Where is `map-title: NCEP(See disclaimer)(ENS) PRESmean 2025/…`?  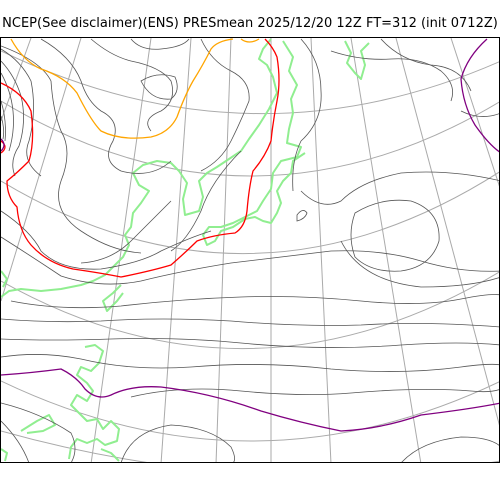 map-title: NCEP(See disclaimer)(ENS) PRESmean 2025/… is located at coordinates (250, 23).